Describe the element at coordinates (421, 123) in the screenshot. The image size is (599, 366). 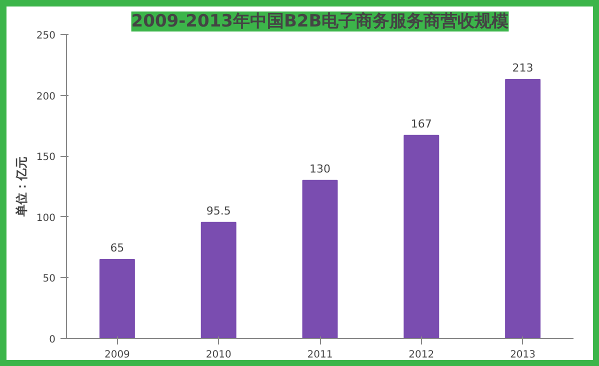
I see `data-label: 167` at that location.